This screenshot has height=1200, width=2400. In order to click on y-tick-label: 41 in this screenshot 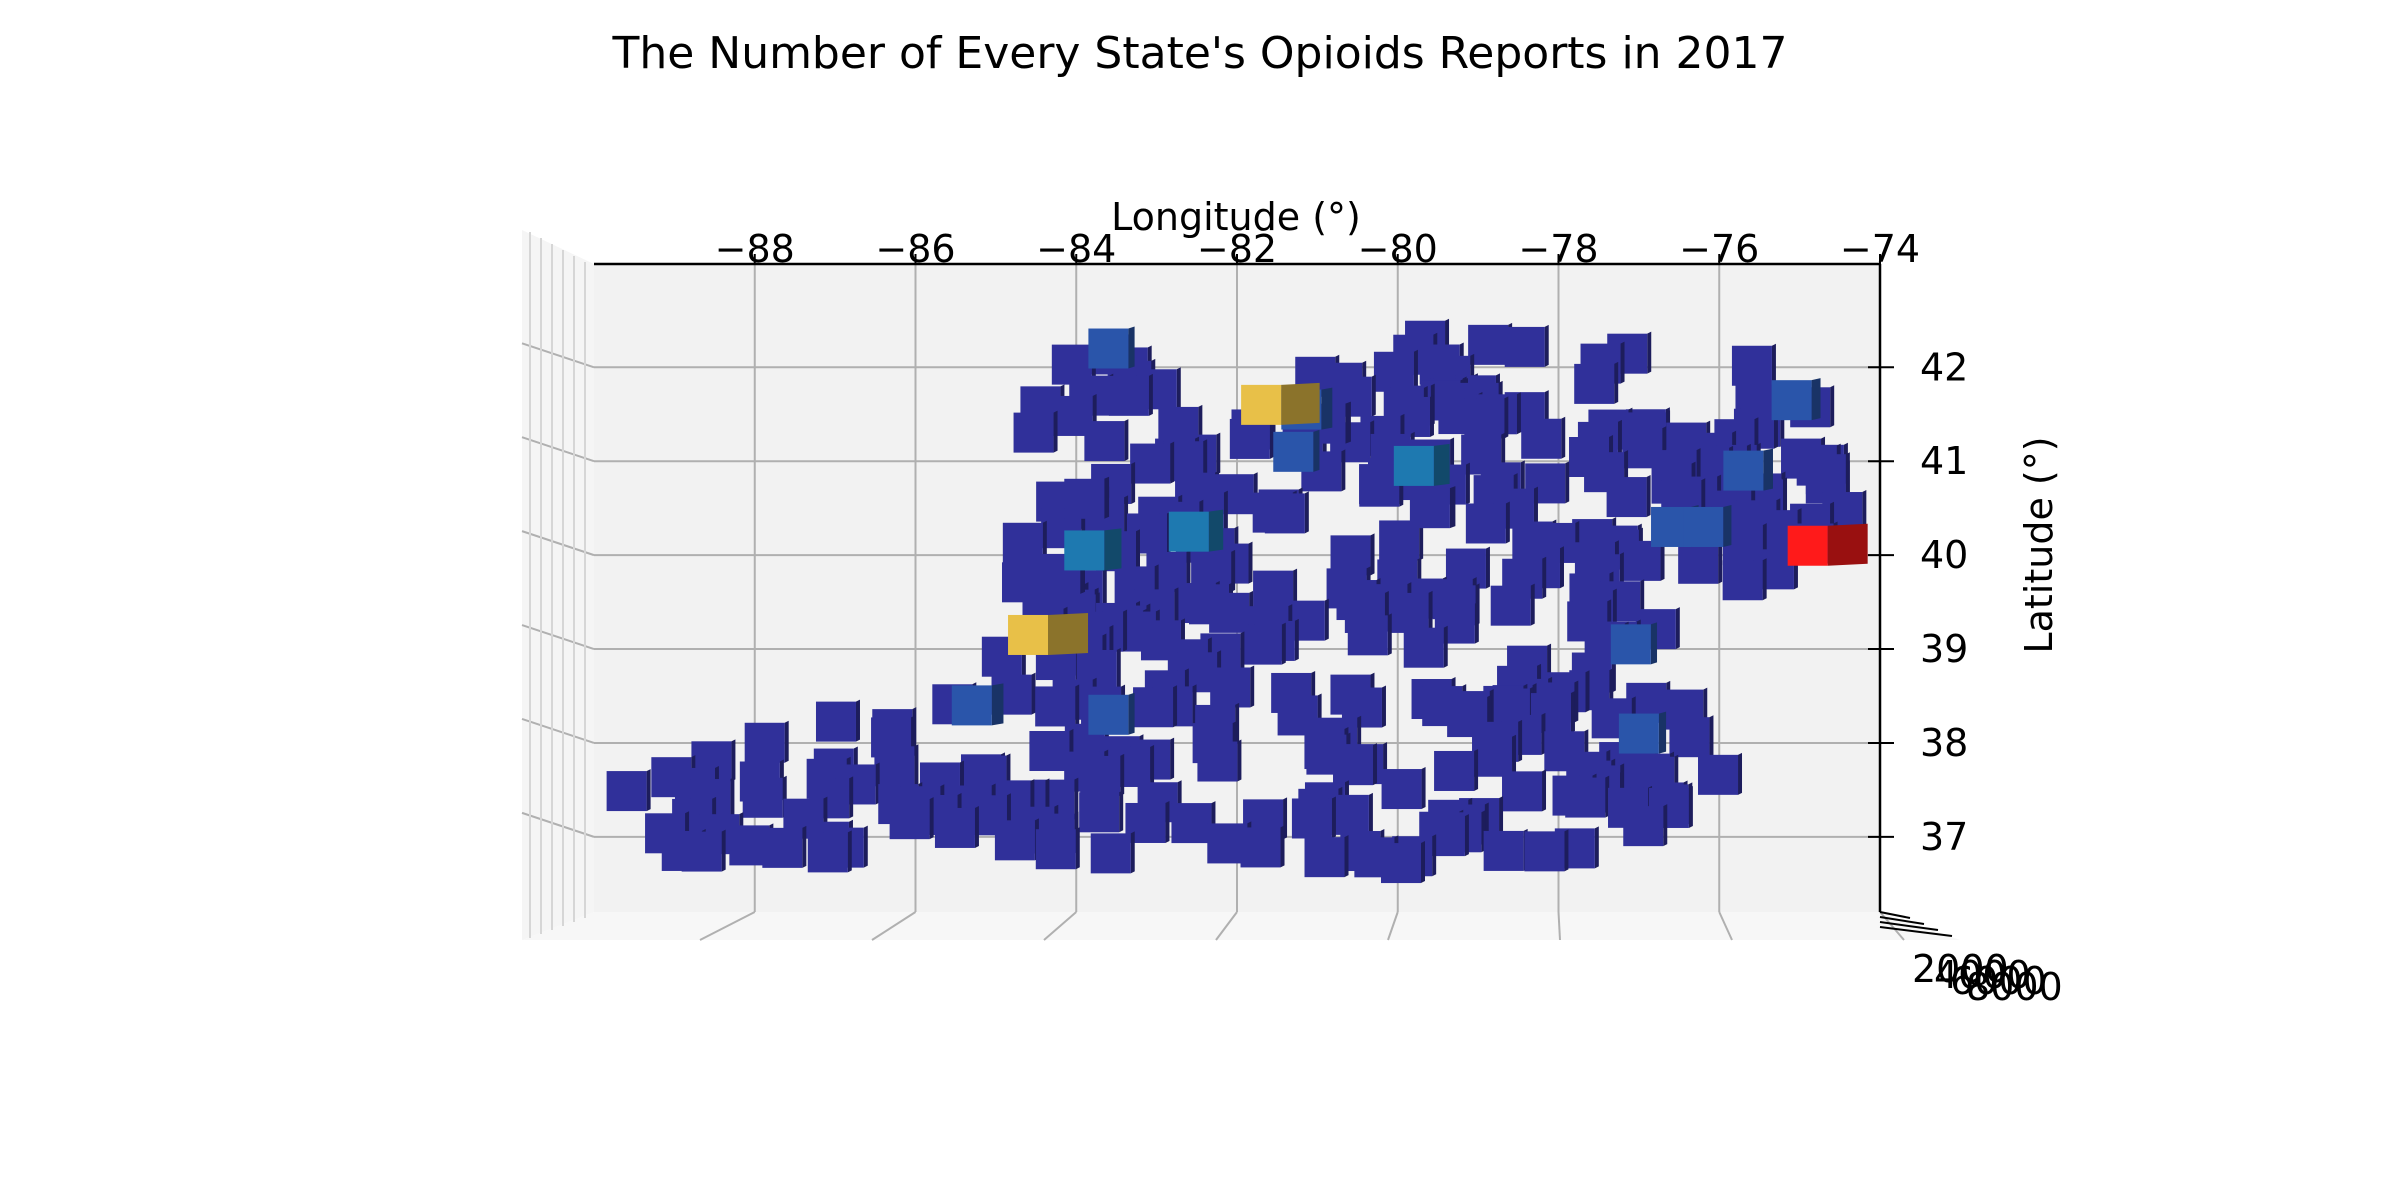, I will do `click(1944, 461)`.